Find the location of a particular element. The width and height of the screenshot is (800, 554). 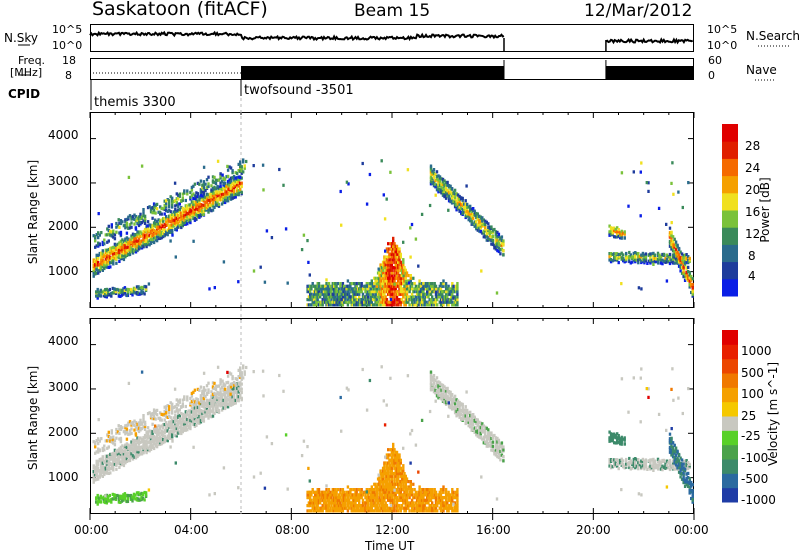

velocity-ytick-1000: 1000 is located at coordinates (63, 477).